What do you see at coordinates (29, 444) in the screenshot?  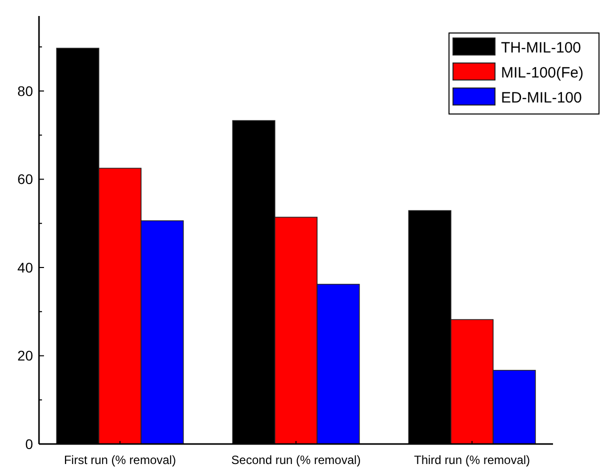 I see `y-tick-label: 0` at bounding box center [29, 444].